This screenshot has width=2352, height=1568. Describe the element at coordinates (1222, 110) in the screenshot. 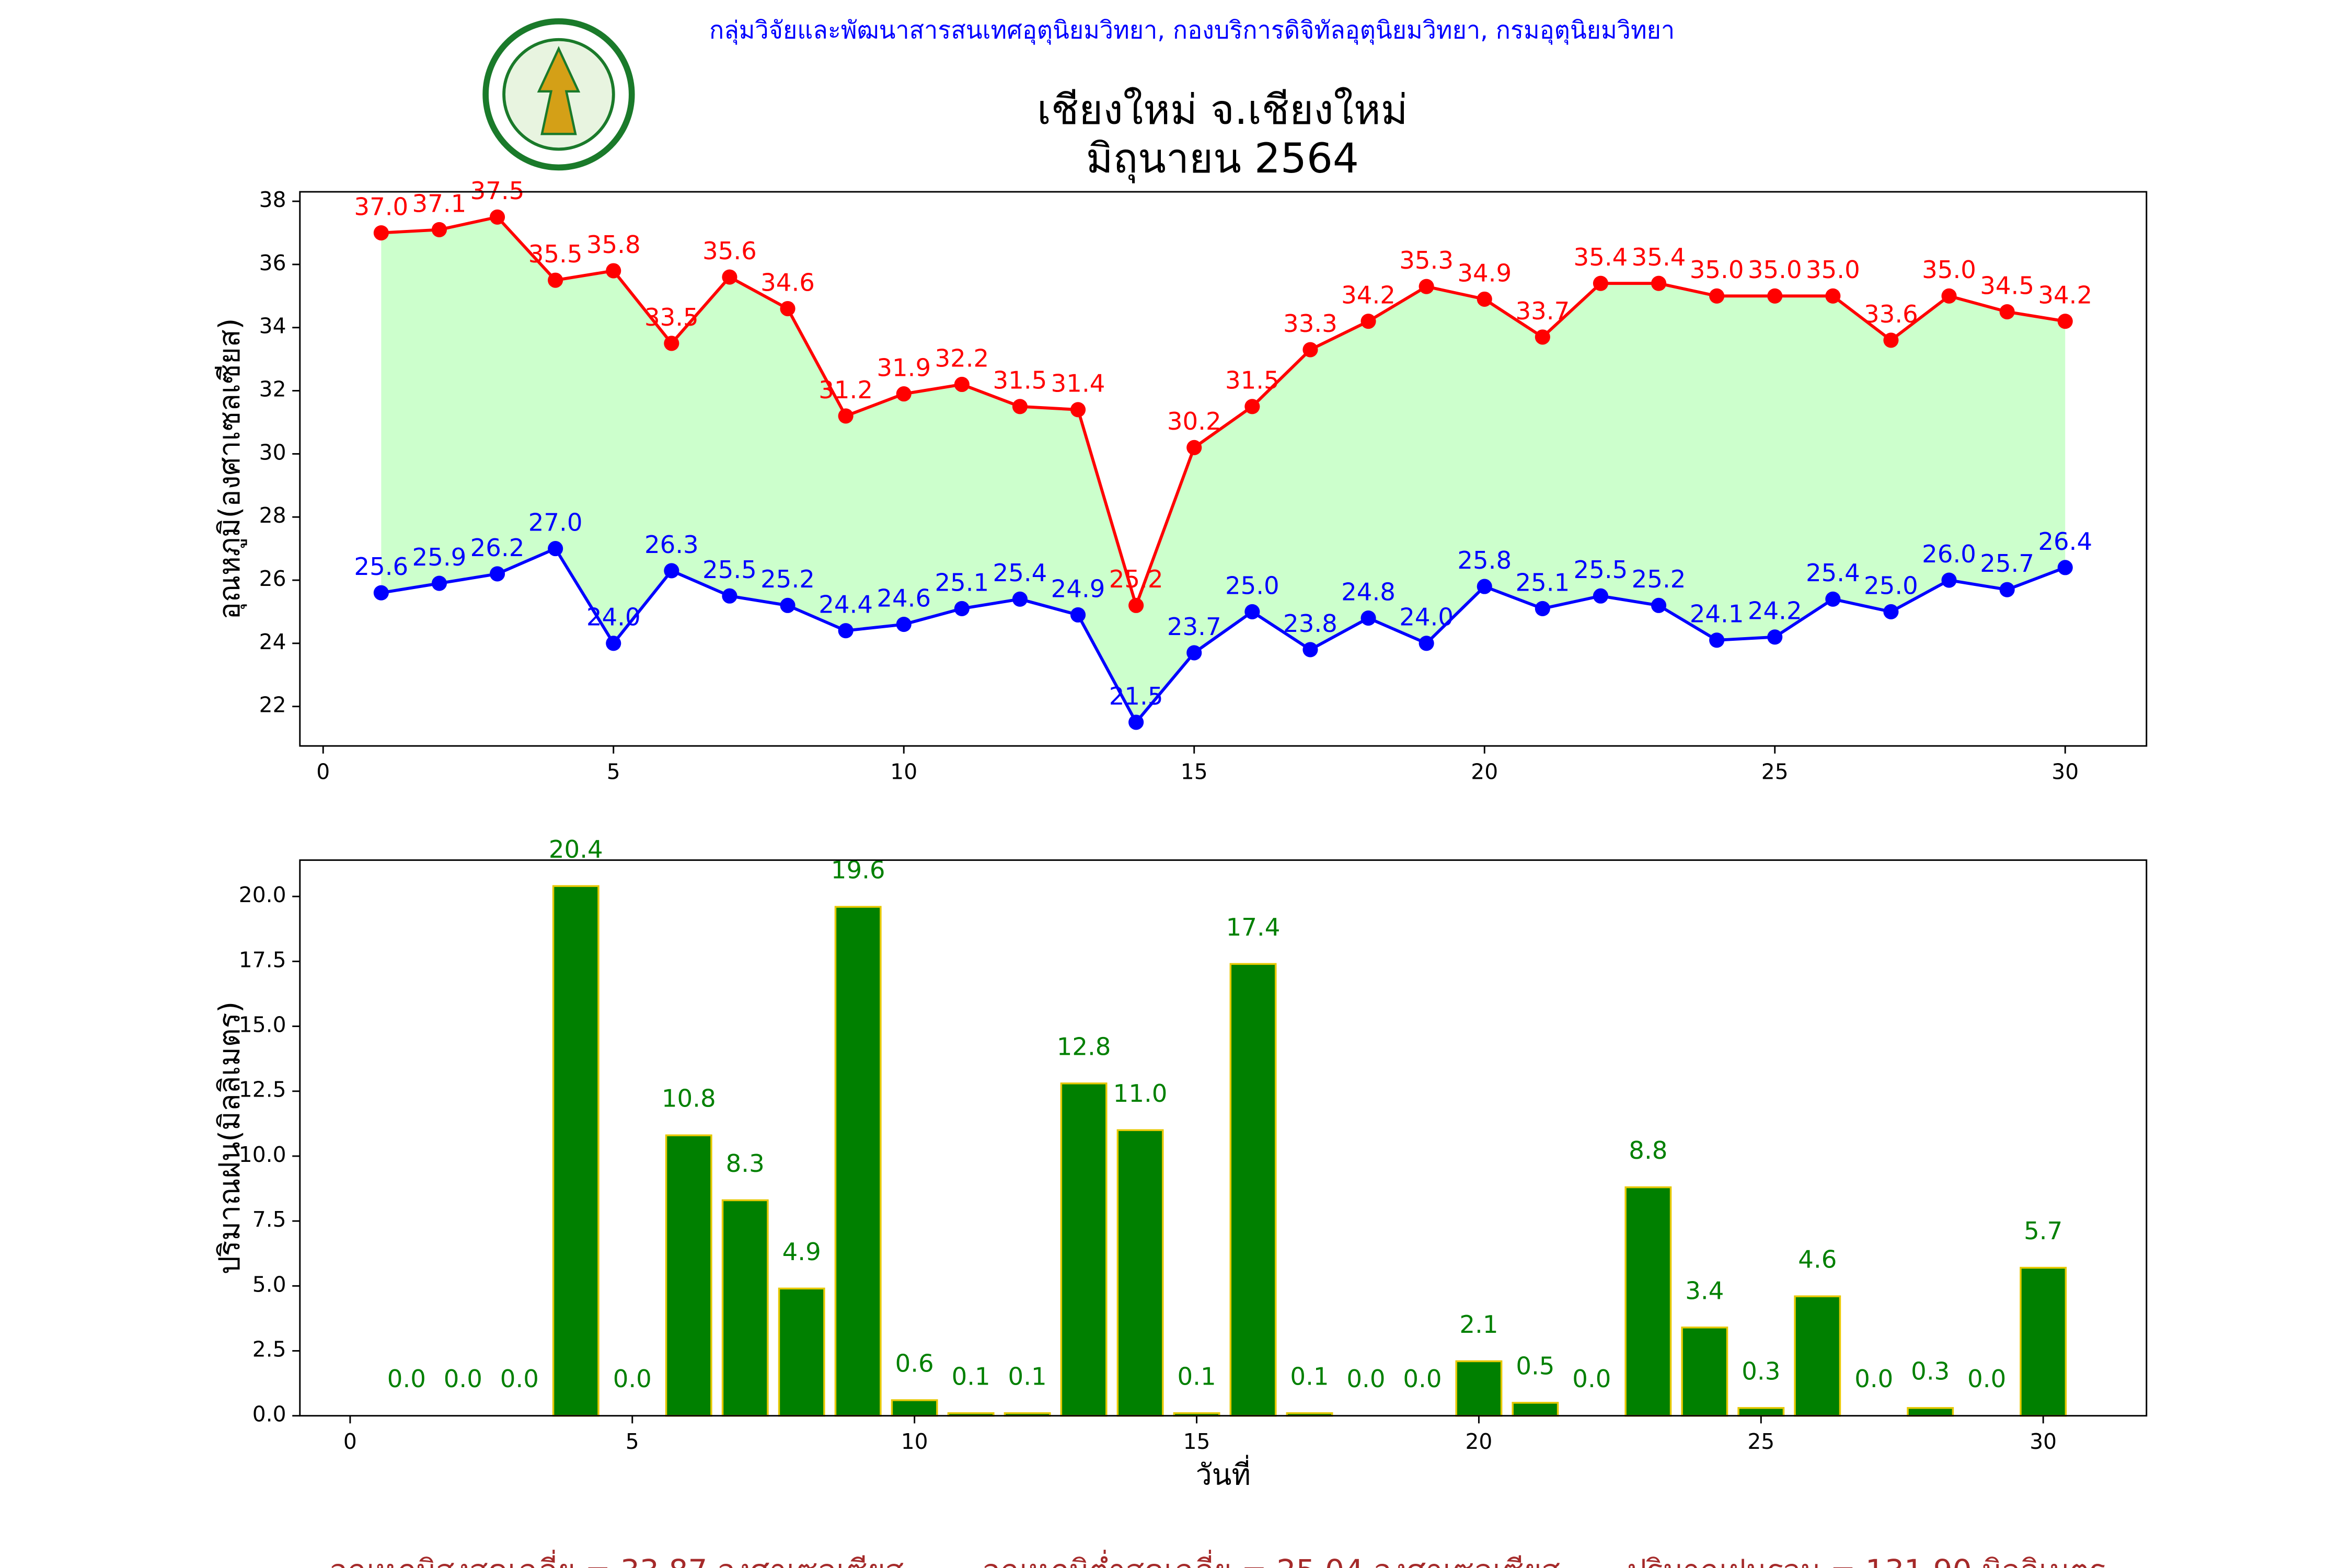

I see `chart-title: เชียงใหม่ จ.เชียงใหม่` at that location.